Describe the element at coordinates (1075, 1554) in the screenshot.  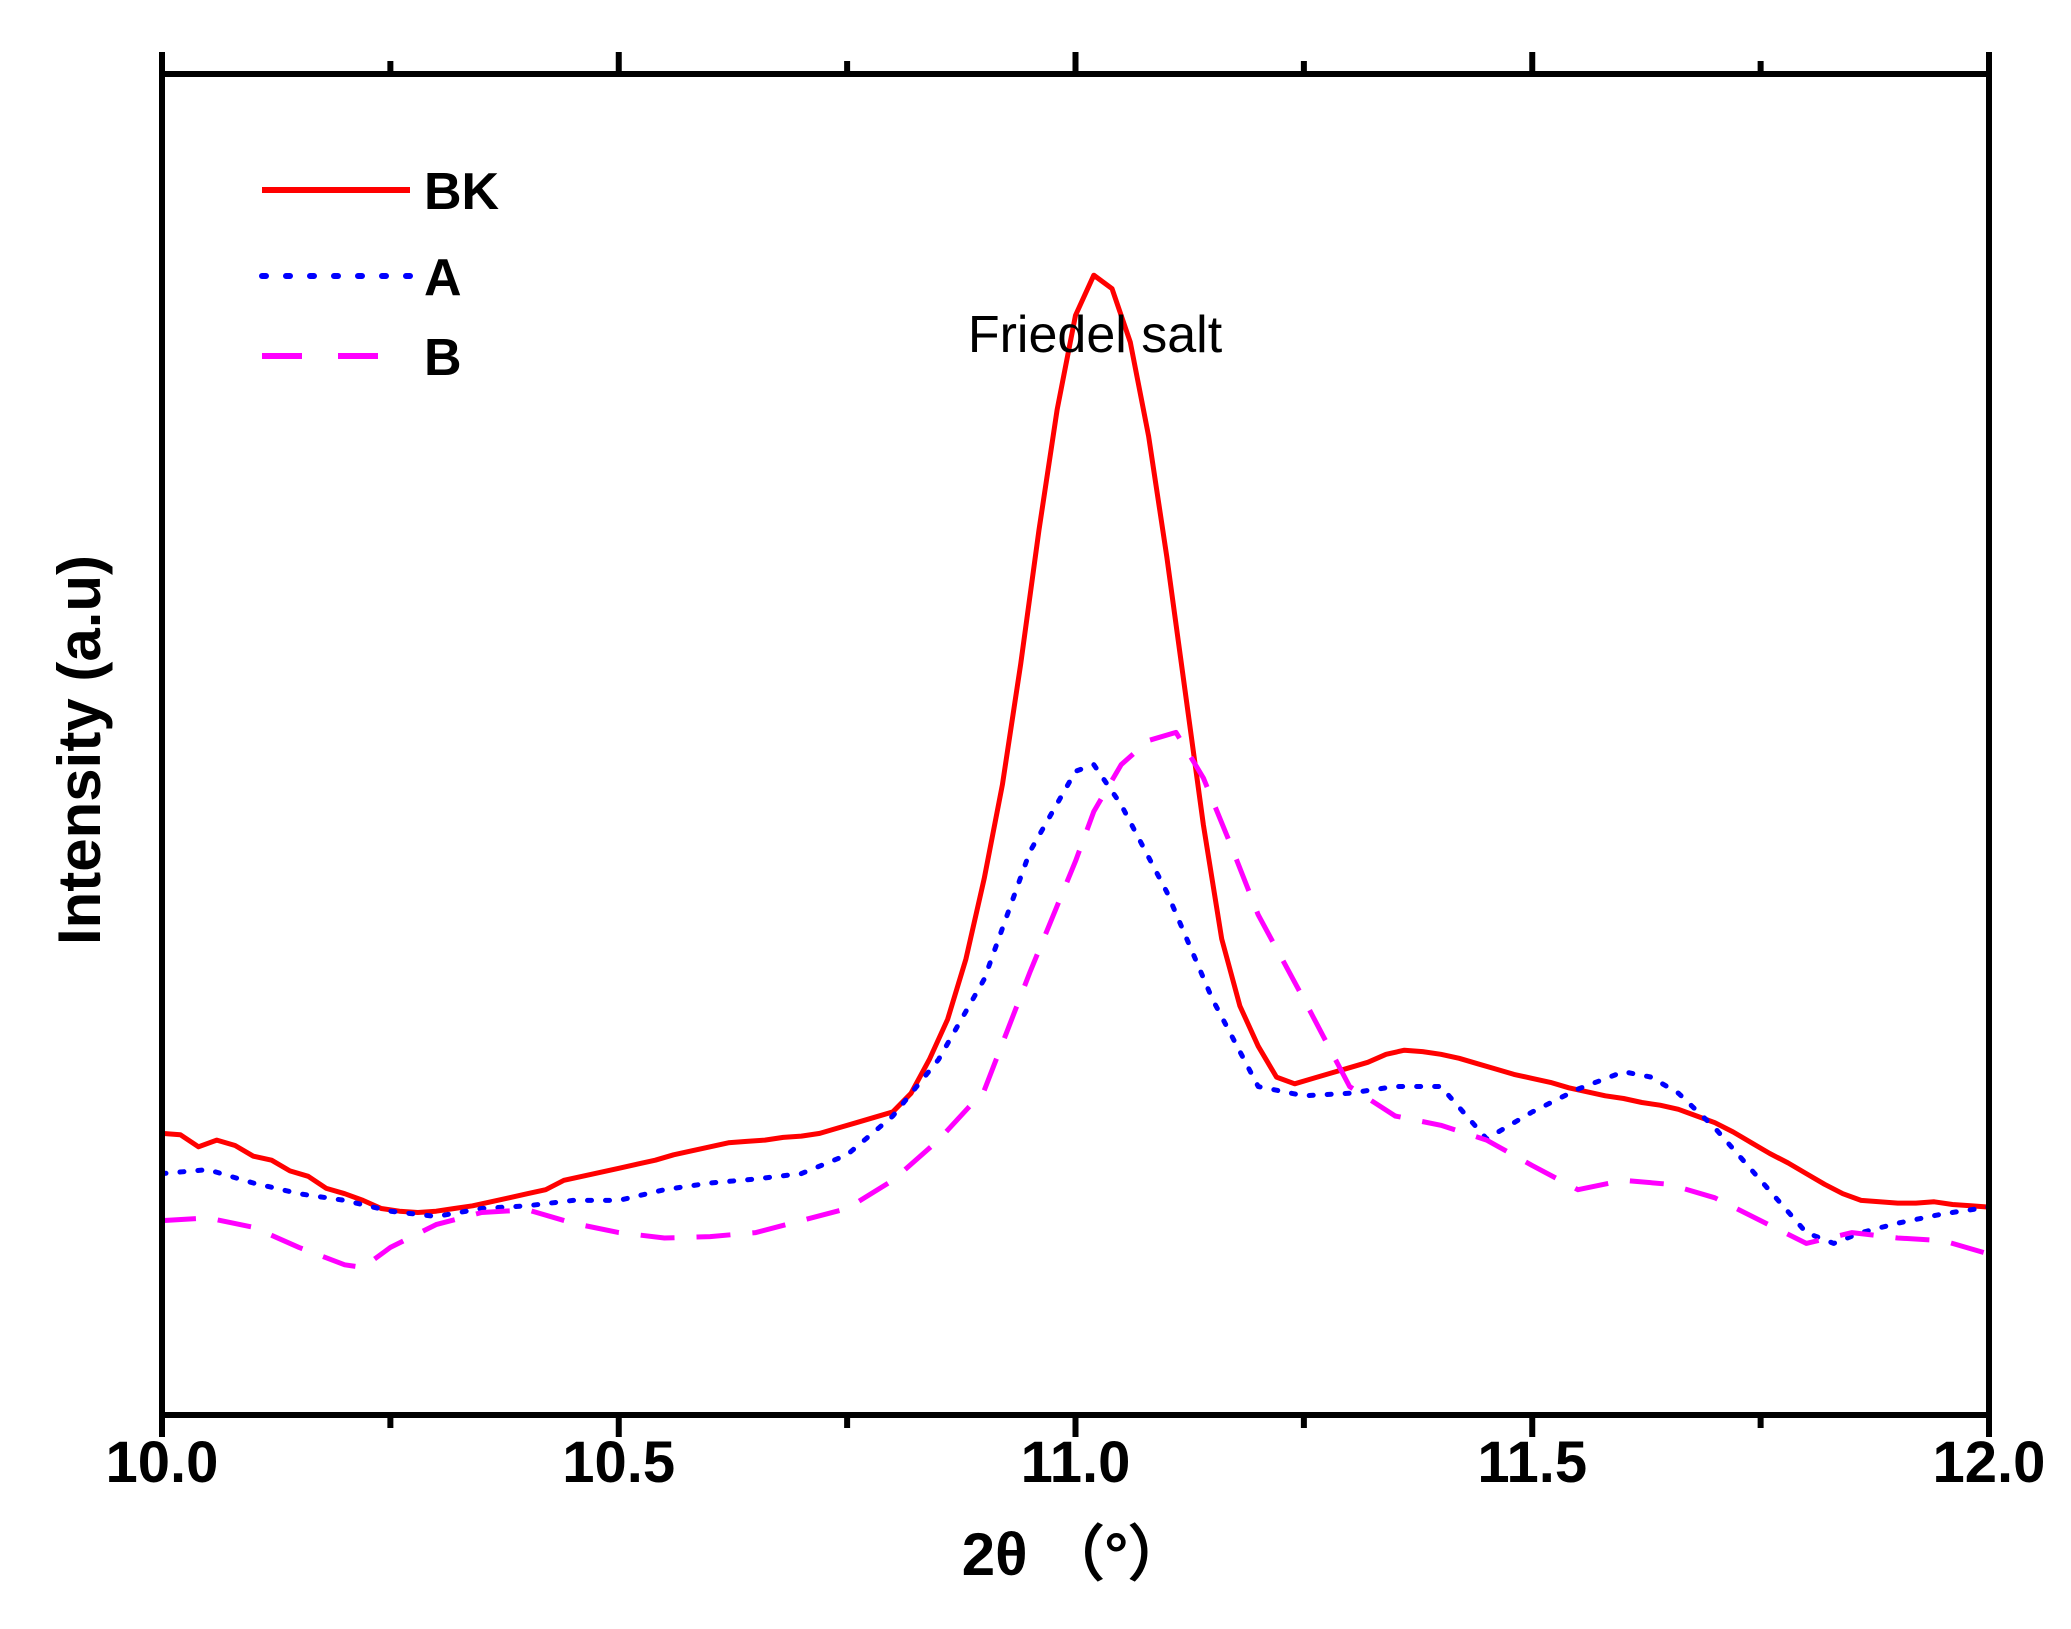
I see `x-axis-title: 2θ （°）` at that location.